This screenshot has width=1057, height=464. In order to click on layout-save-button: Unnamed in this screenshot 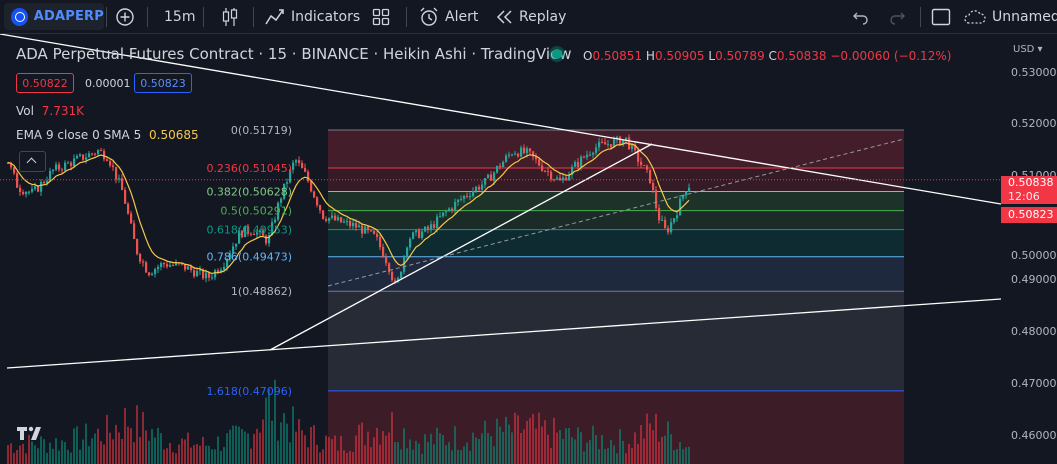, I will do `click(1010, 16)`.